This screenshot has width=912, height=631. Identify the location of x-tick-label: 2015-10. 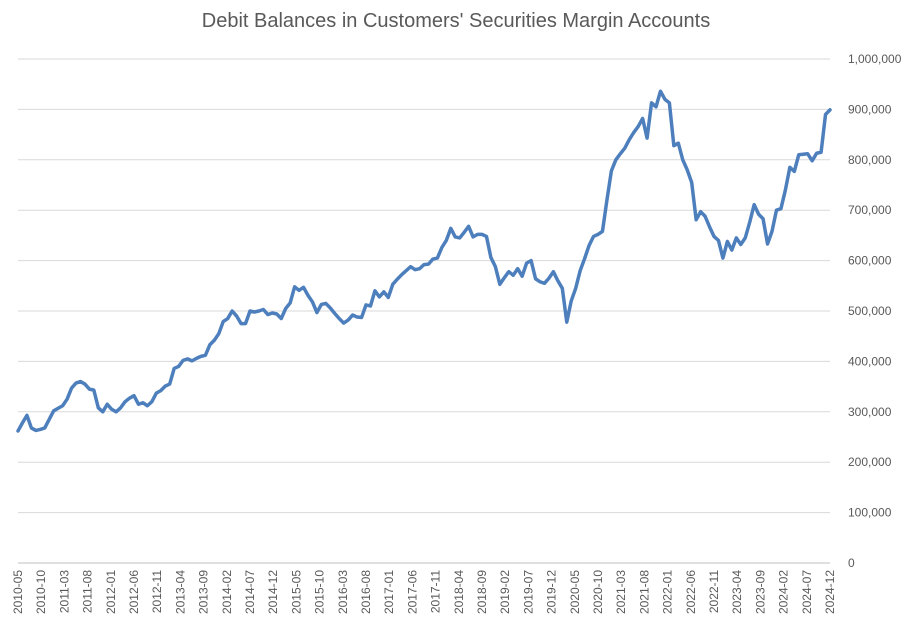
(320, 592).